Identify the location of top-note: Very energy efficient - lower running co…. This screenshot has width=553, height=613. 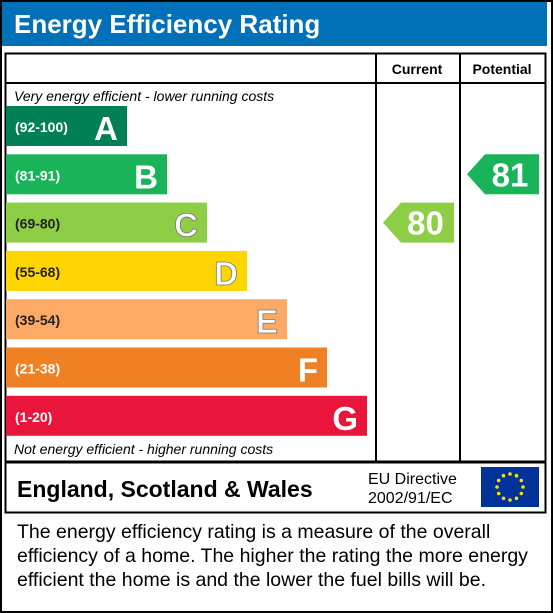
(144, 96).